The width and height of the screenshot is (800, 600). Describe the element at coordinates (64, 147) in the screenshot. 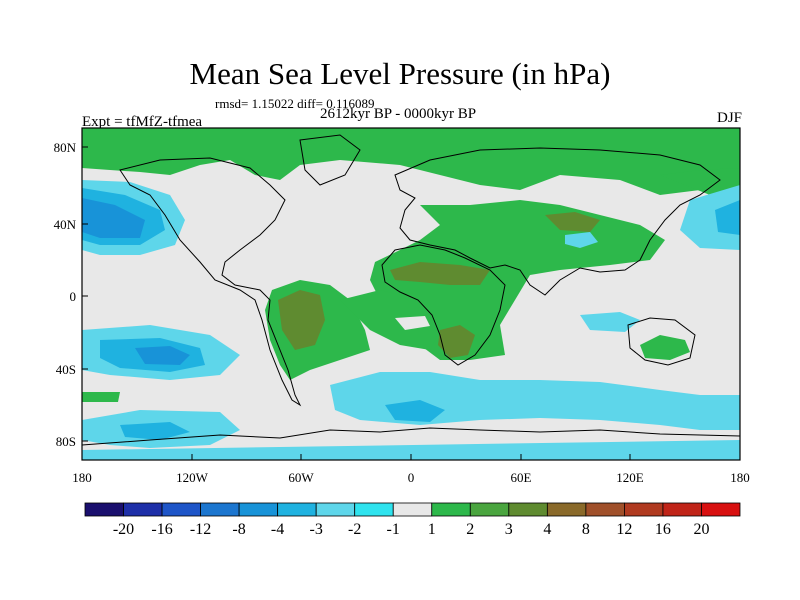

I see `y-tick-label-80n: 80N` at that location.